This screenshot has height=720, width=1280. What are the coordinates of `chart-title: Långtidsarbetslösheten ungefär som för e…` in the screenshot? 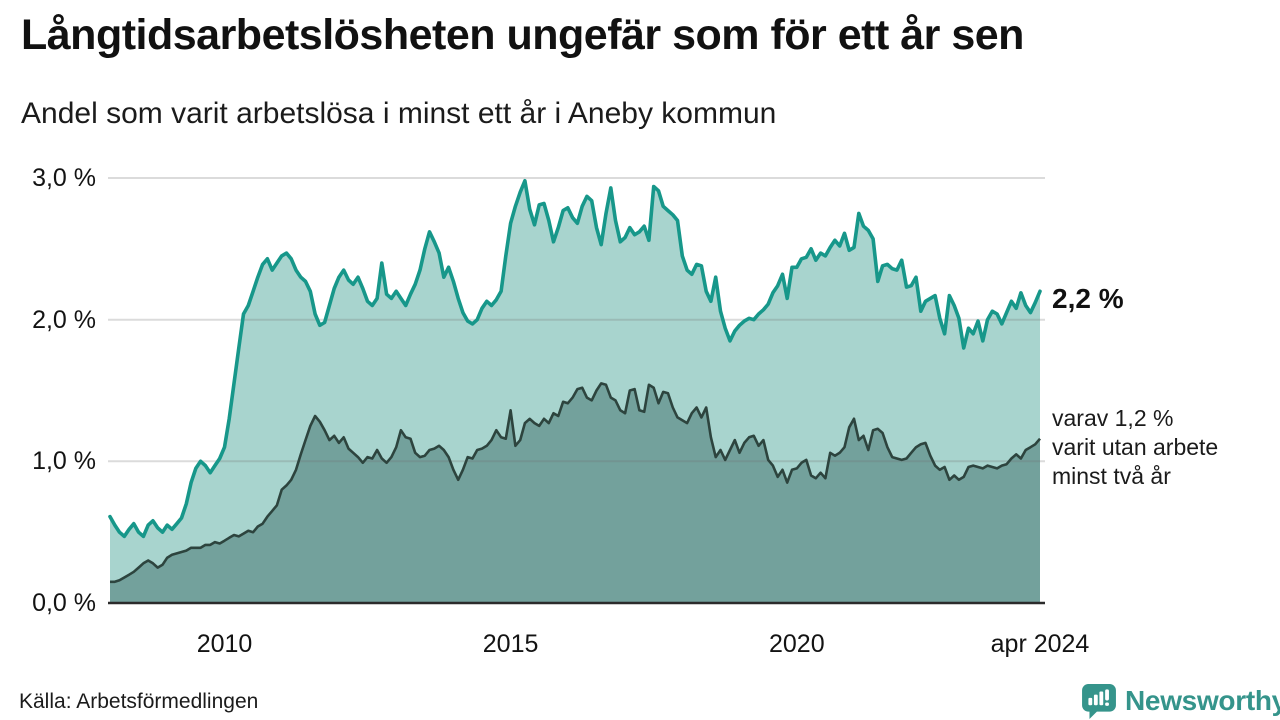 It's located at (522, 35).